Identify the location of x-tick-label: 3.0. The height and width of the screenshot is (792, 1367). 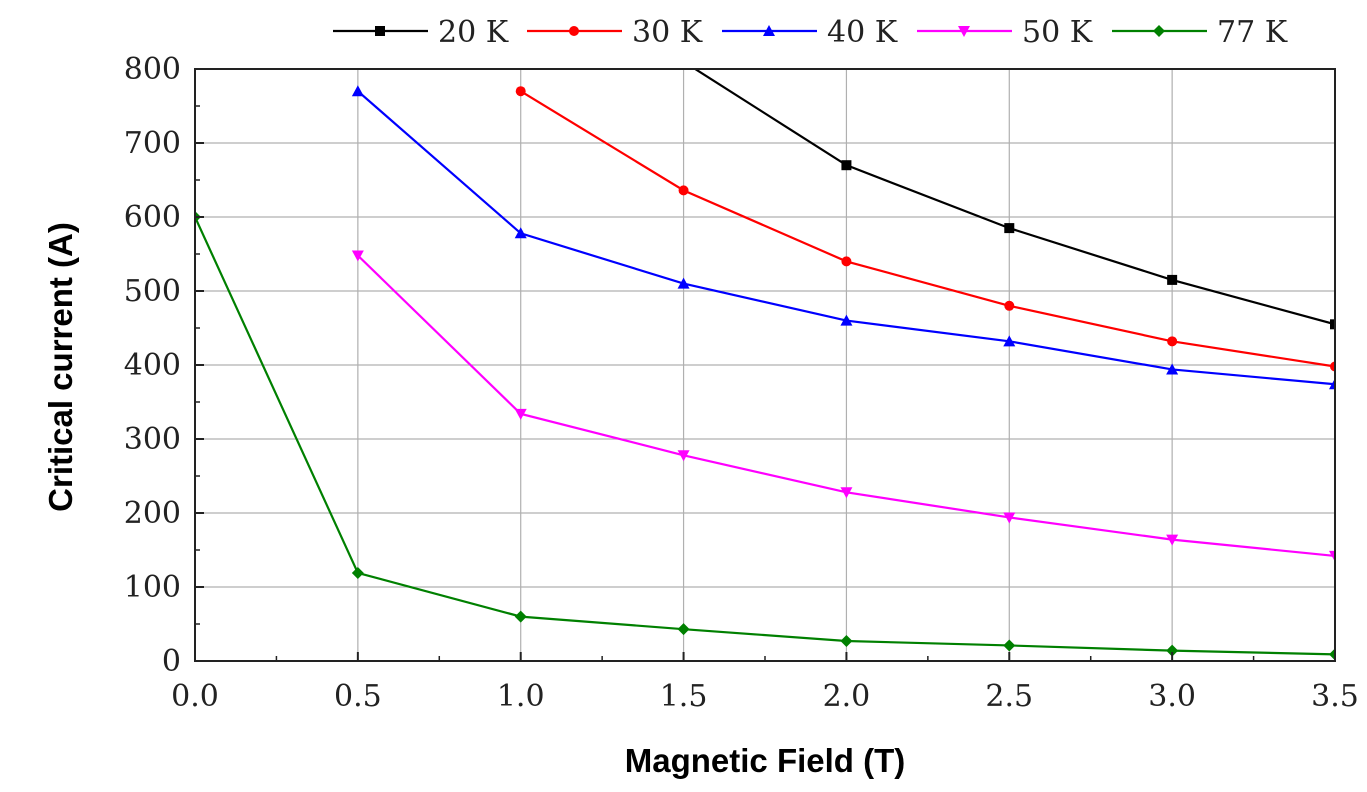
(1172, 696).